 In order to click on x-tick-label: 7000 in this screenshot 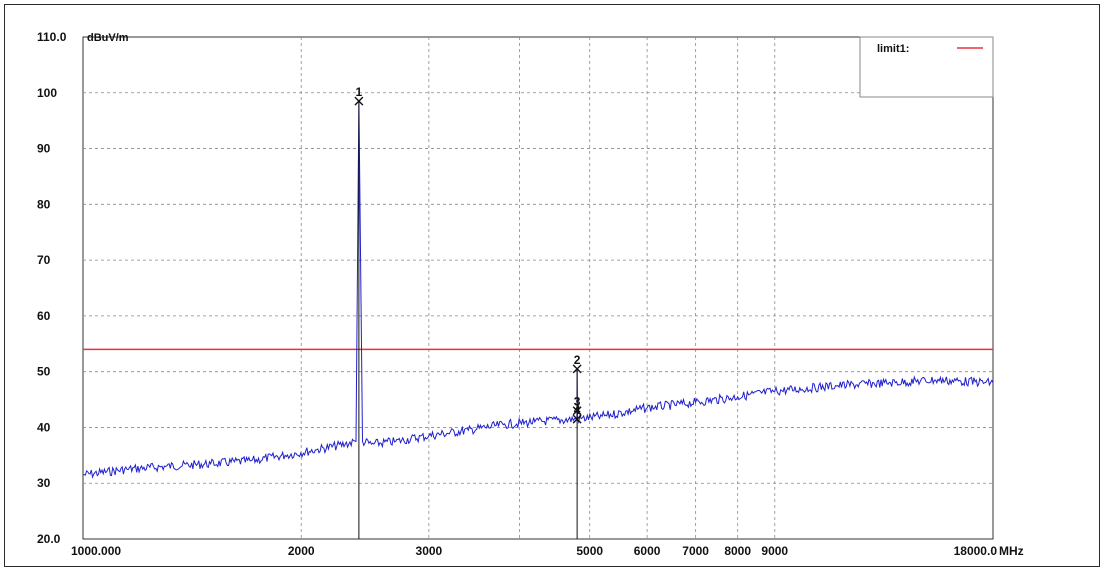, I will do `click(695, 551)`.